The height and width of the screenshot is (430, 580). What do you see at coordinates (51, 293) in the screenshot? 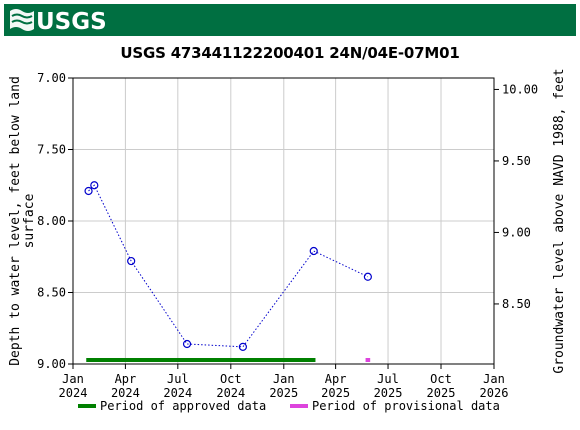
I see `y-left-tick-label: 8.50` at bounding box center [51, 293].